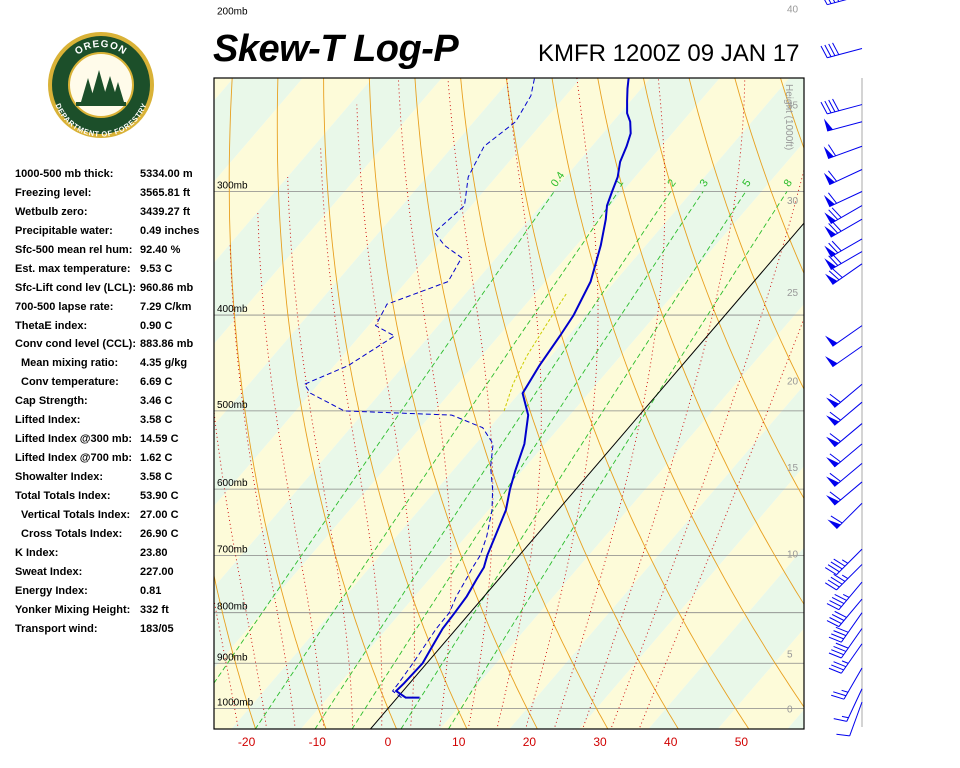  Describe the element at coordinates (459, 742) in the screenshot. I see `x-tick-label: 10` at that location.